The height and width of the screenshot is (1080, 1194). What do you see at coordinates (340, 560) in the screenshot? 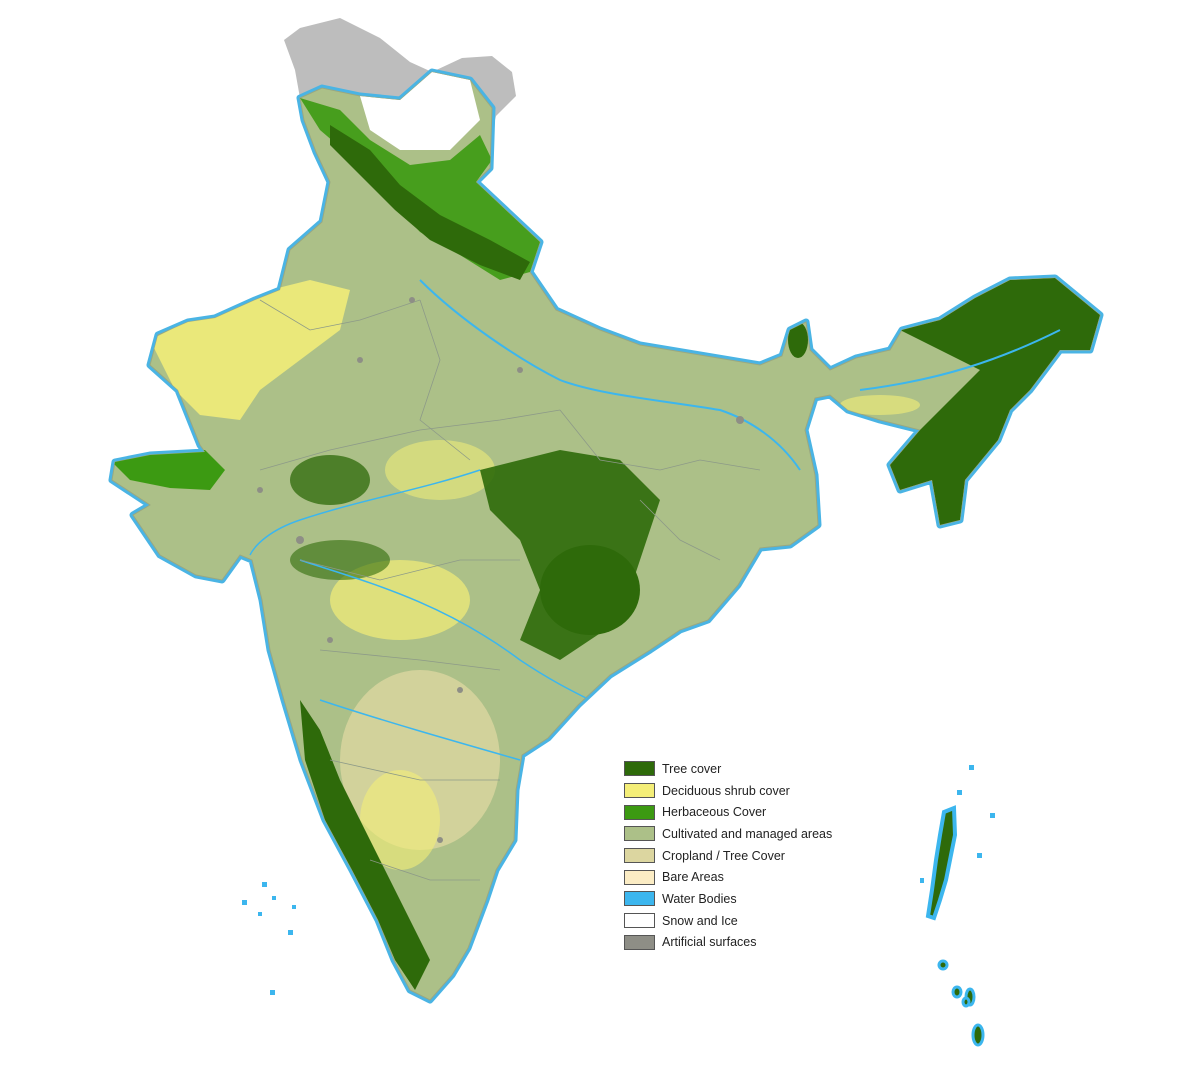
I see `satpura-forest` at bounding box center [340, 560].